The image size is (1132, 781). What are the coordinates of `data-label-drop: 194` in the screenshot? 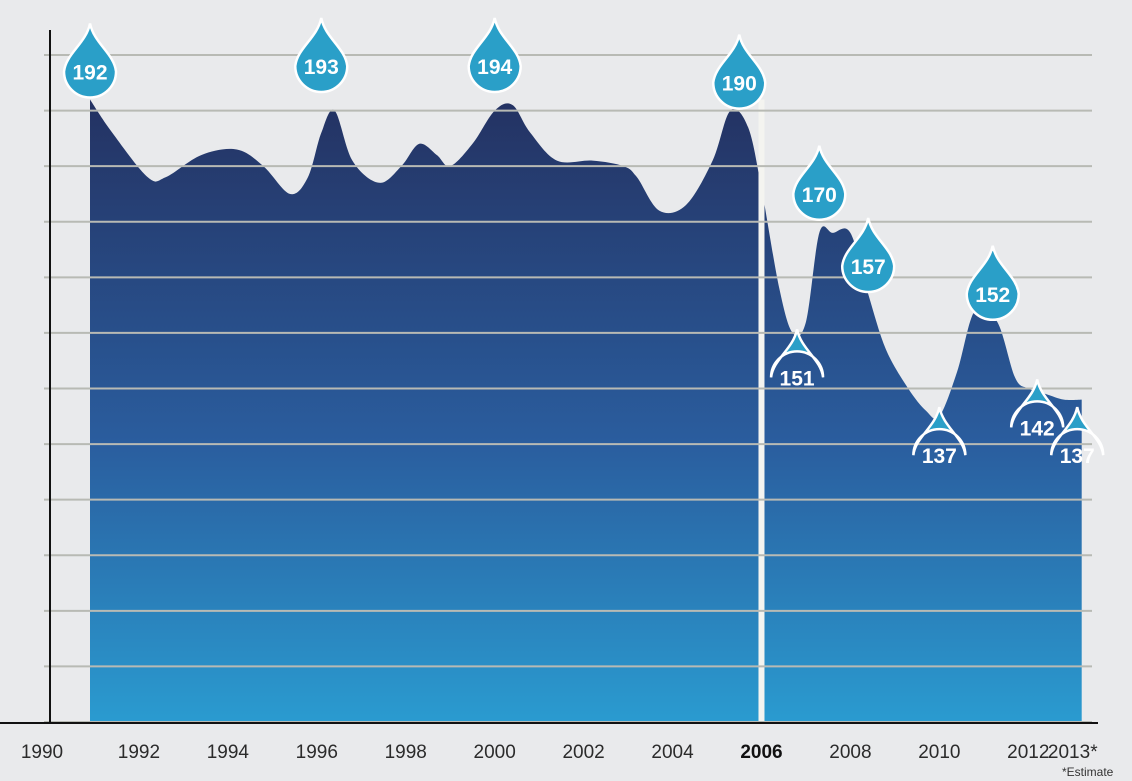 It's located at (494, 55).